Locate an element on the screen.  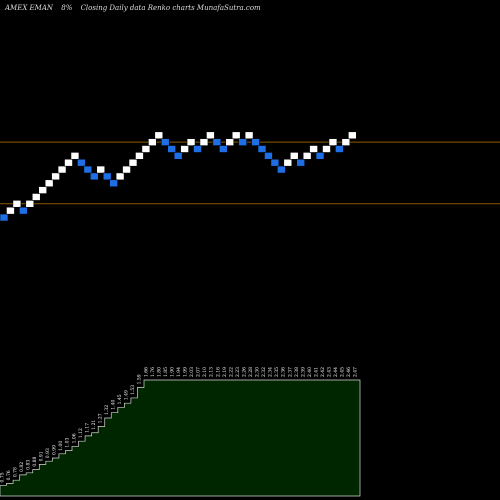
volume-label: 0.99 is located at coordinates (55, 450).